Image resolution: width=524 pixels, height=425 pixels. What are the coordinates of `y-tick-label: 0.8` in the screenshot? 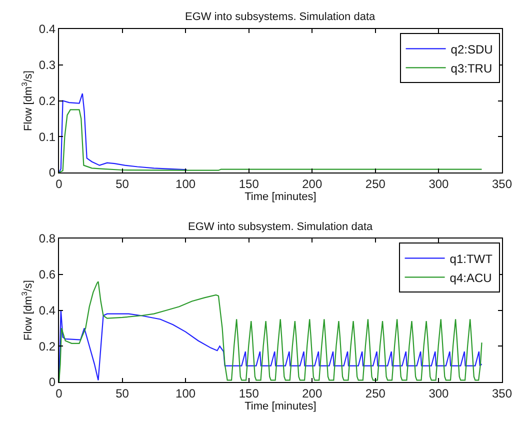 It's located at (47, 239).